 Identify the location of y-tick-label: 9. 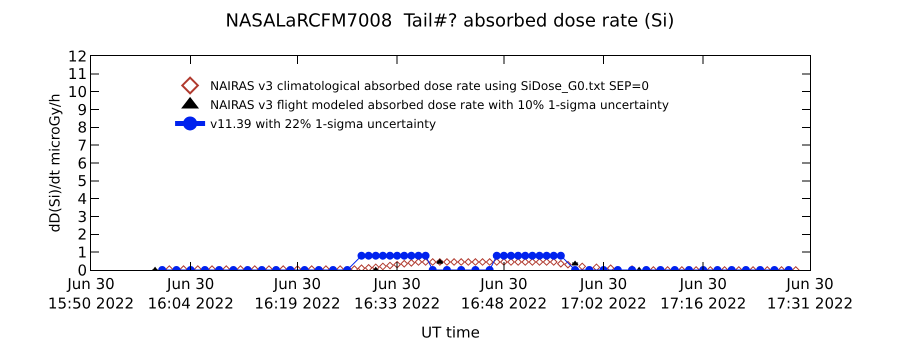
(82, 109).